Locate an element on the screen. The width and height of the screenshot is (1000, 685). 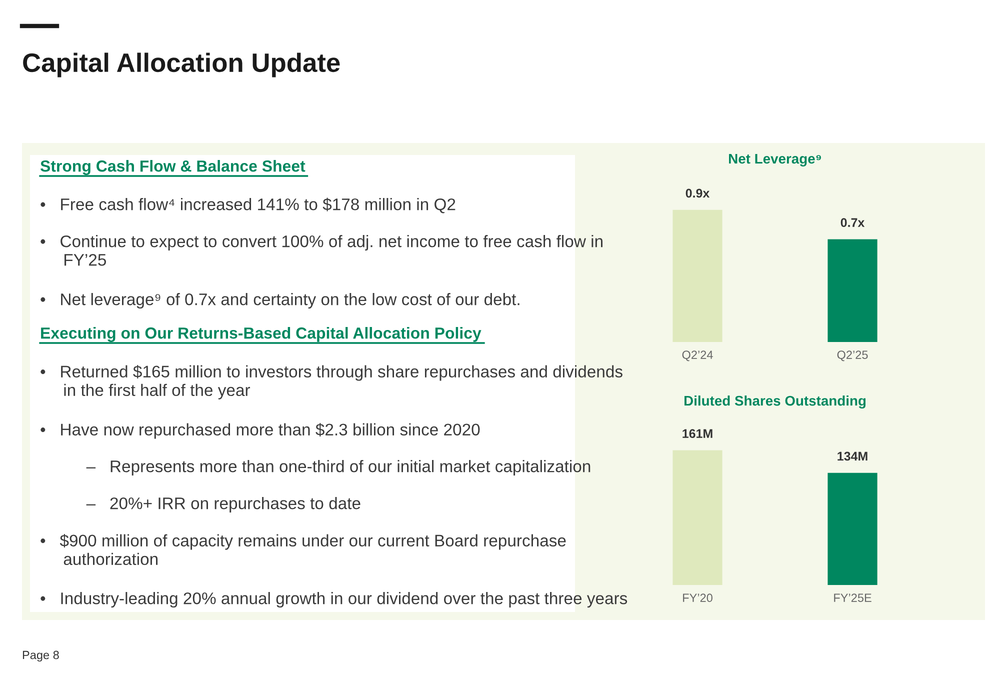
x-tick-label: Q2’24 is located at coordinates (697, 356).